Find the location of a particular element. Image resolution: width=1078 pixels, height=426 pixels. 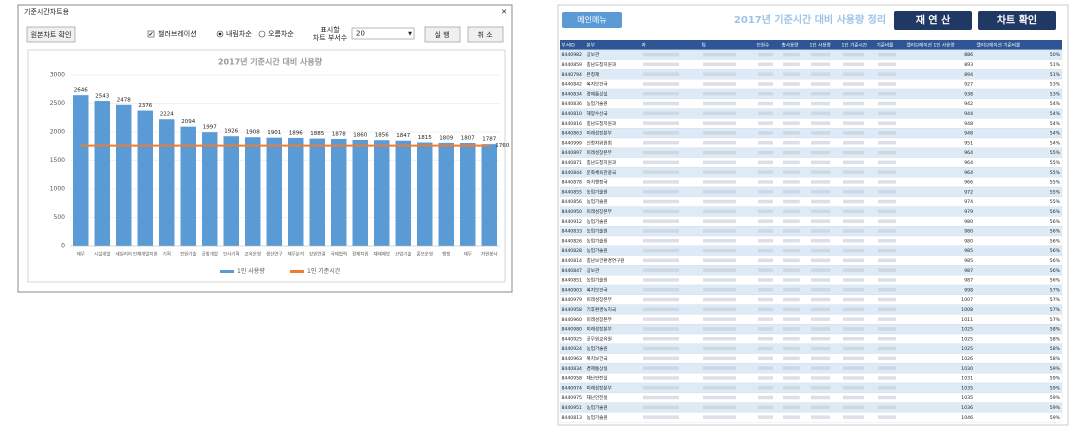

column-header: 팀 is located at coordinates (704, 44).